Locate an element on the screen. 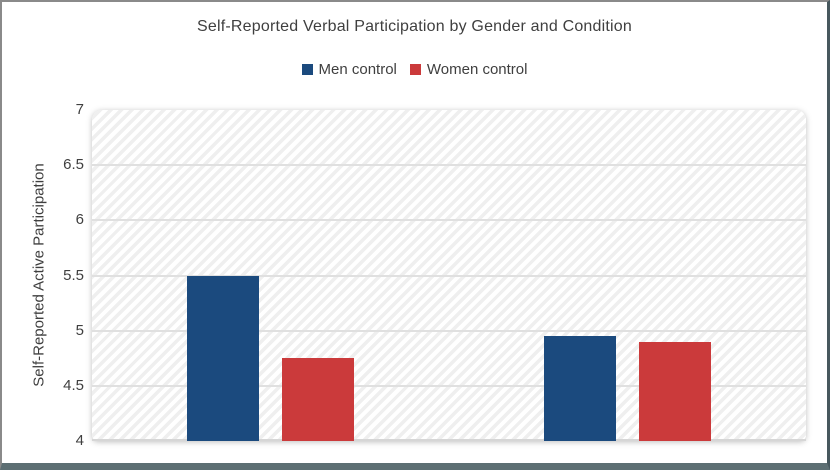  x-axis-line is located at coordinates (449, 440).